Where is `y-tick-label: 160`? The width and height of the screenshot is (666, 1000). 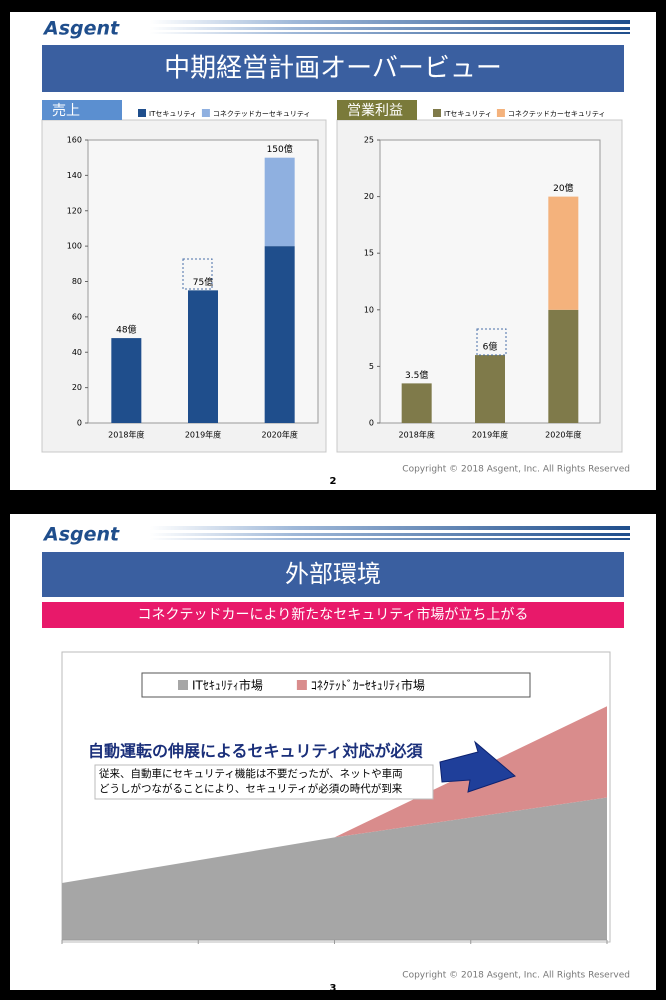 y-tick-label: 160 is located at coordinates (74, 140).